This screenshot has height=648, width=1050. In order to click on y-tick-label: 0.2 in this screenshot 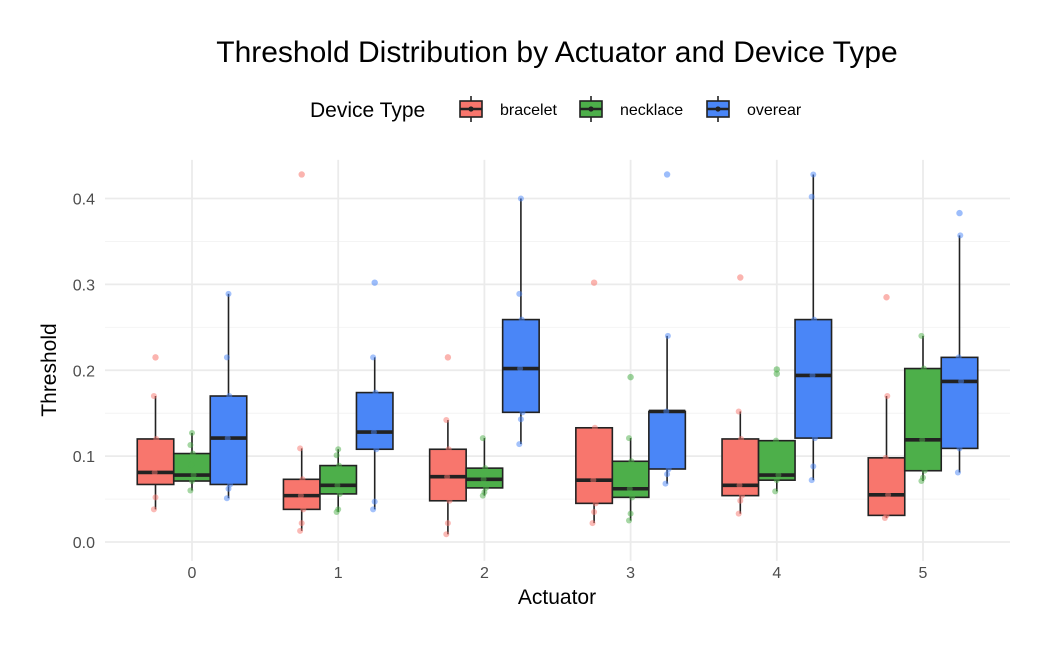, I will do `click(84, 371)`.